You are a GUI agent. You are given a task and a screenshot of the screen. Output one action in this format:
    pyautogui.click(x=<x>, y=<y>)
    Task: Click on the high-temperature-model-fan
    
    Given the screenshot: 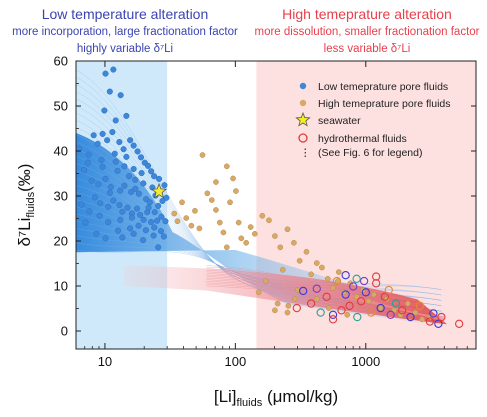 What is the action you would take?
    pyautogui.click(x=285, y=295)
    